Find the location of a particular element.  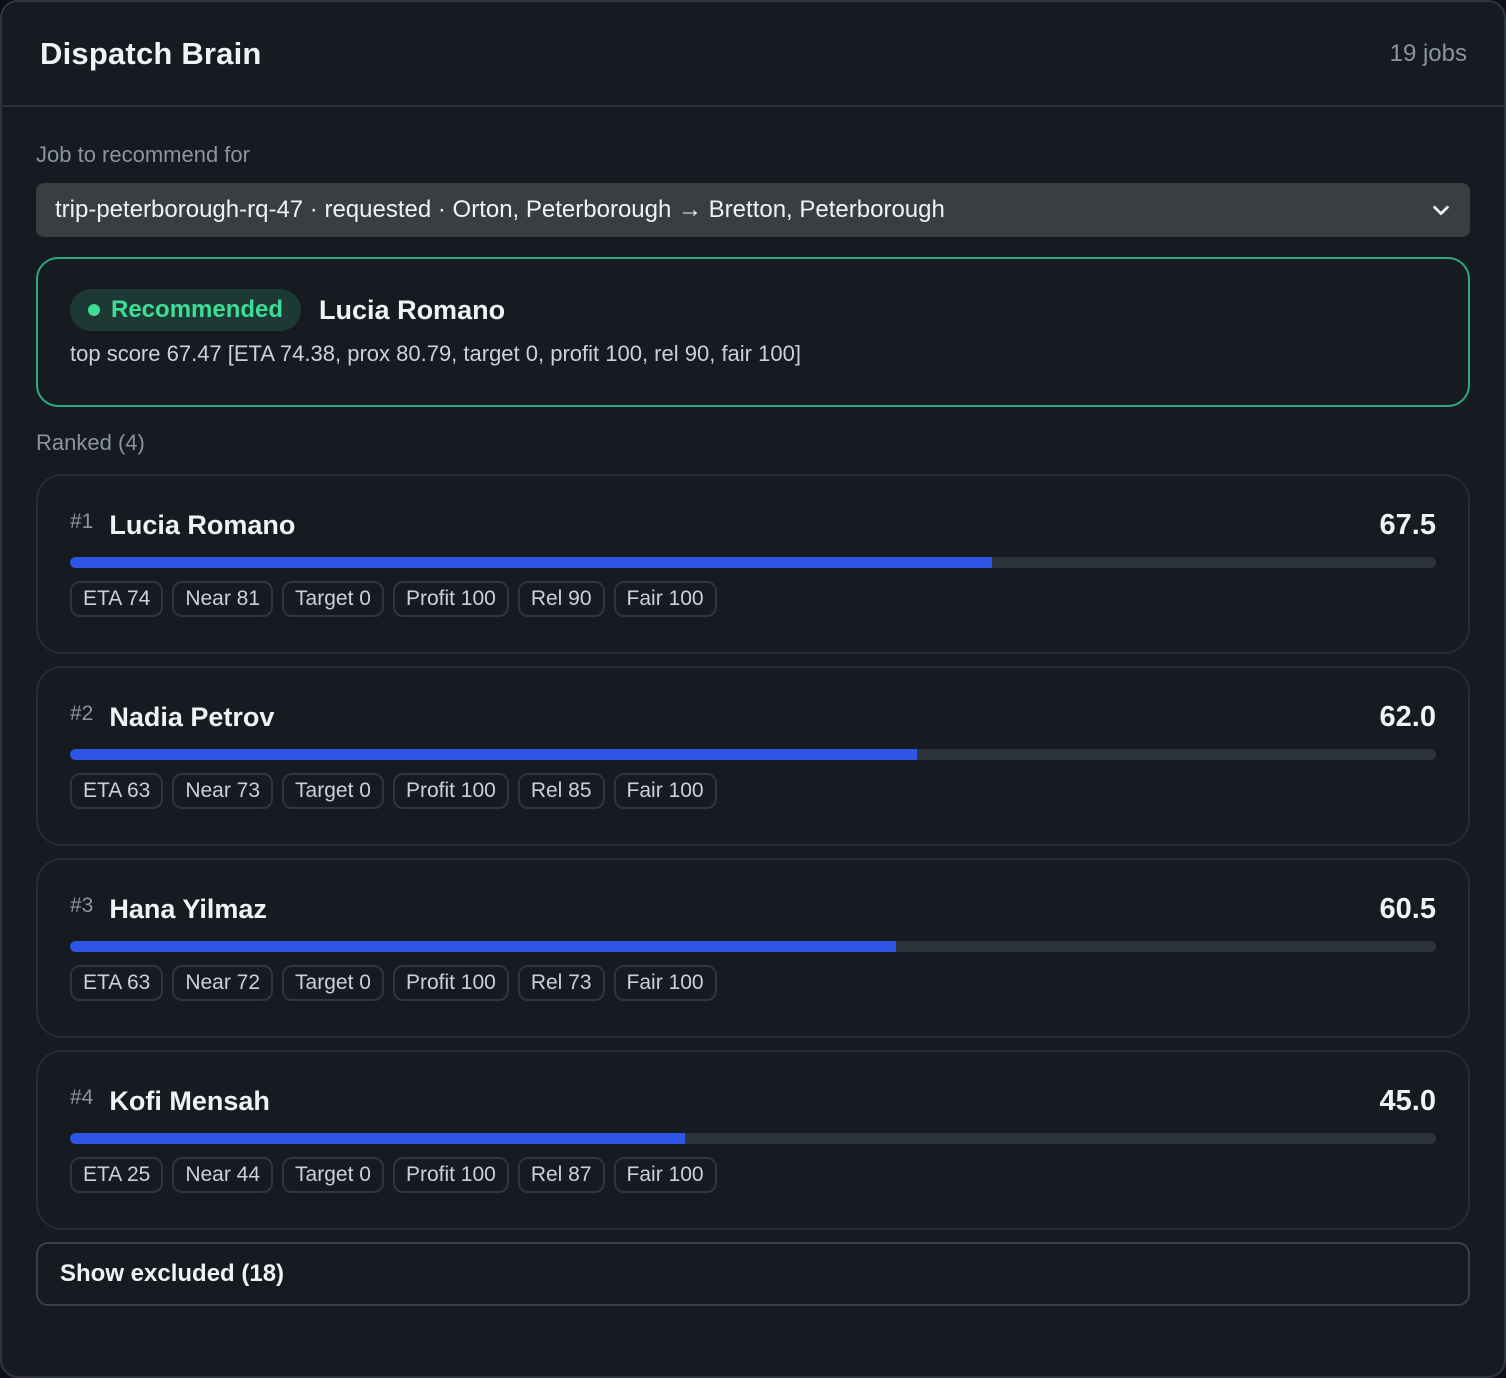

panel-title: Dispatch Brain is located at coordinates (151, 53).